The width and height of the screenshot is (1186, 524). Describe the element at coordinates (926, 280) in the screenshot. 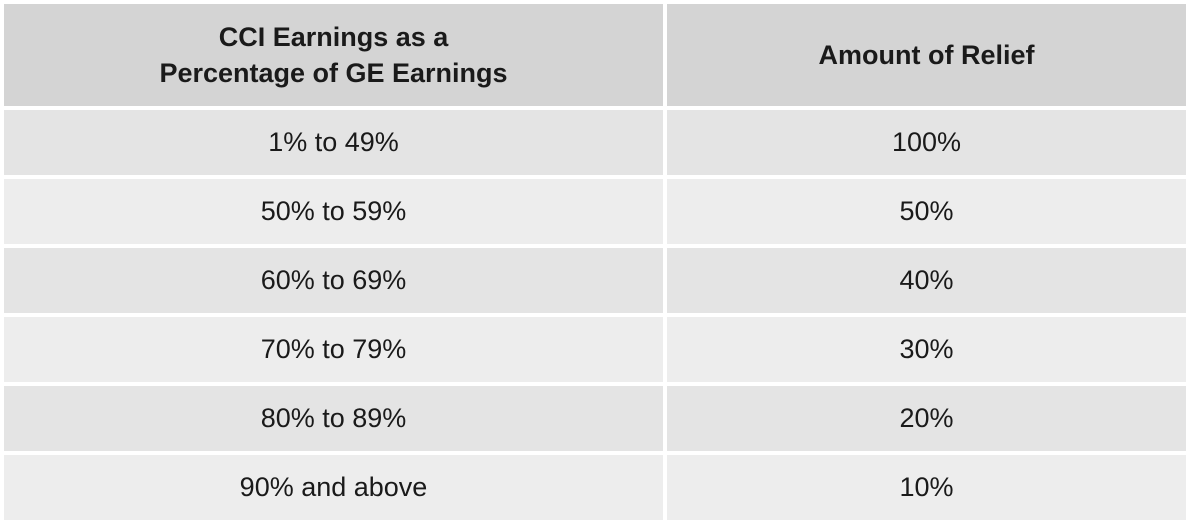

I see `cell-relief: 40%` at that location.